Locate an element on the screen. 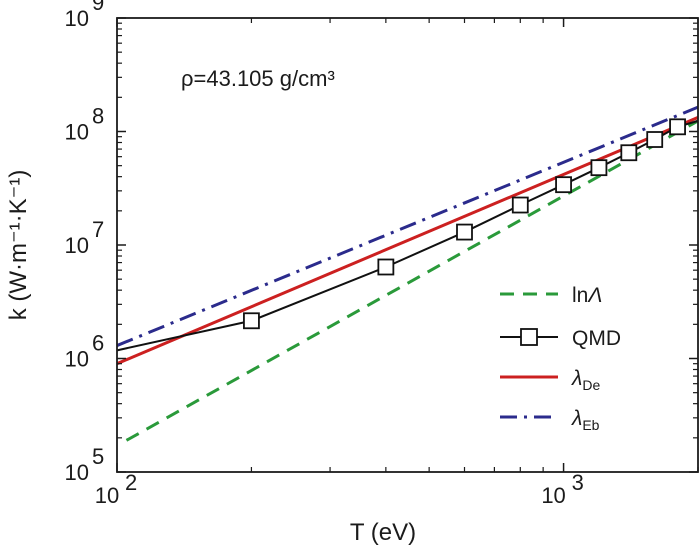 The width and height of the screenshot is (700, 549). x-tick-exponent: 2 is located at coordinates (131, 482).